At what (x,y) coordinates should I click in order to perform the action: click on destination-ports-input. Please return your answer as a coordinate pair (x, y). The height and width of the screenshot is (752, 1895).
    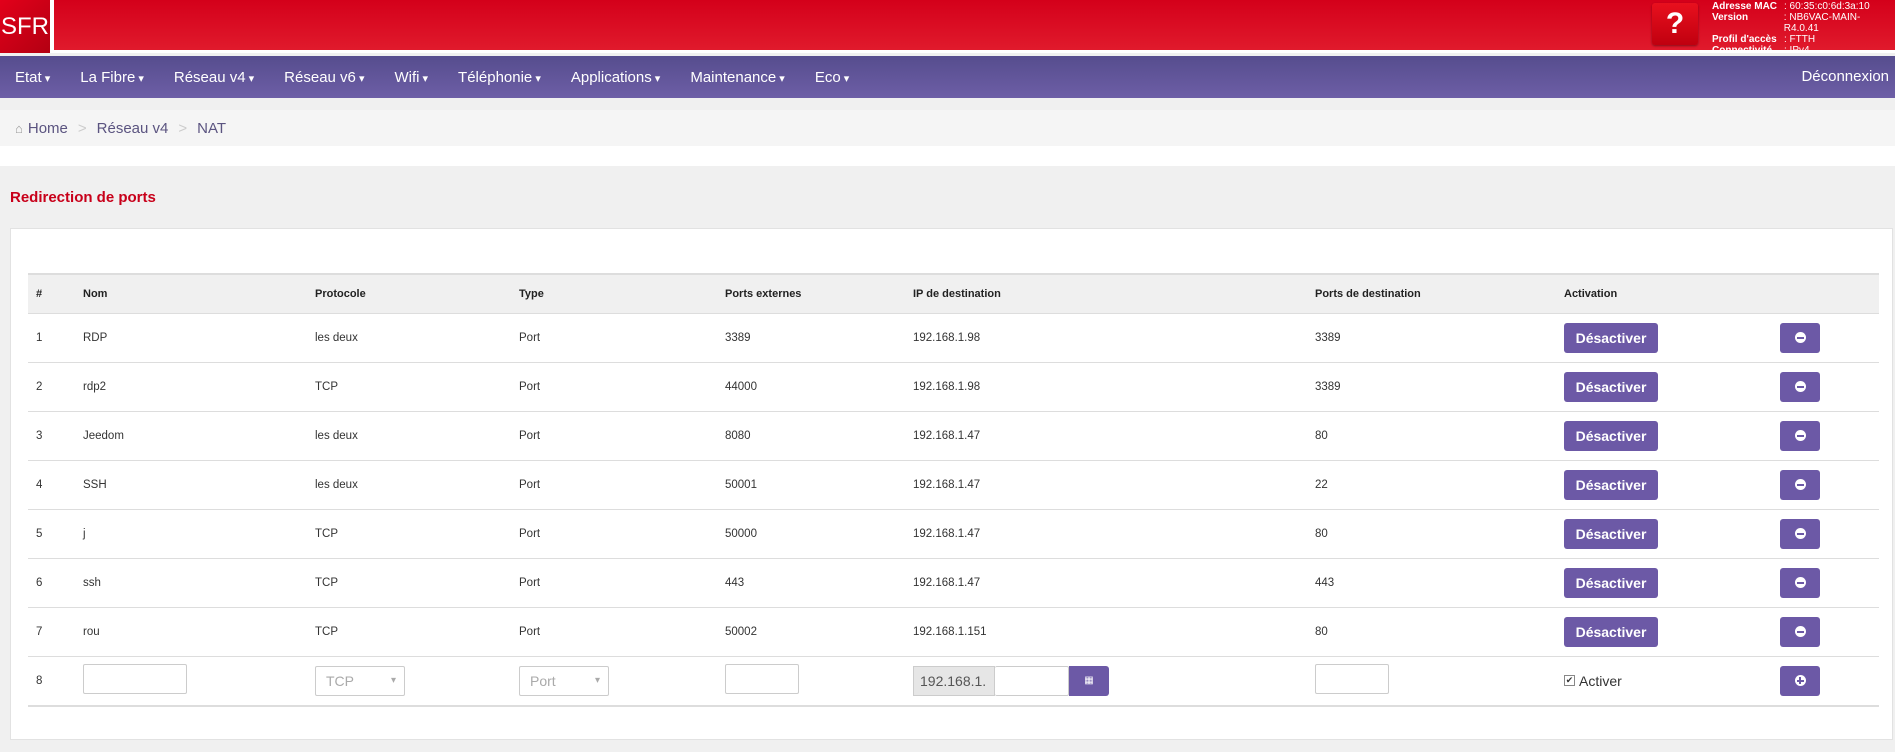
    Looking at the image, I should click on (1352, 679).